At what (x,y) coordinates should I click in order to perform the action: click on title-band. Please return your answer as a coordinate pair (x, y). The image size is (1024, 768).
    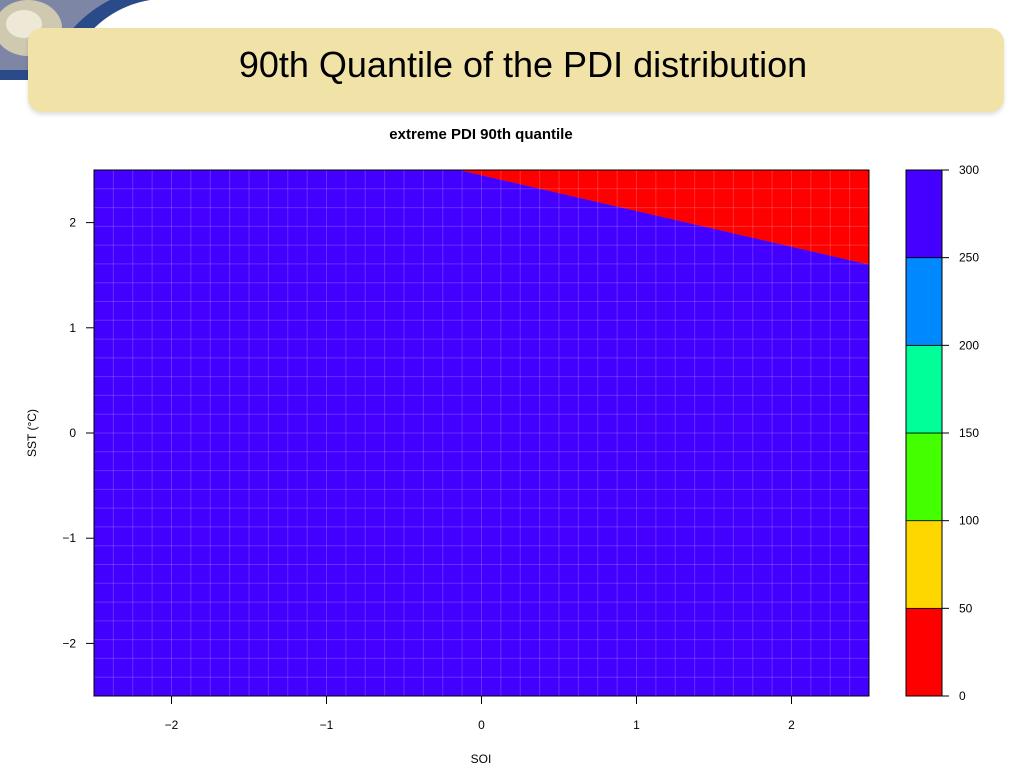
    Looking at the image, I should click on (516, 70).